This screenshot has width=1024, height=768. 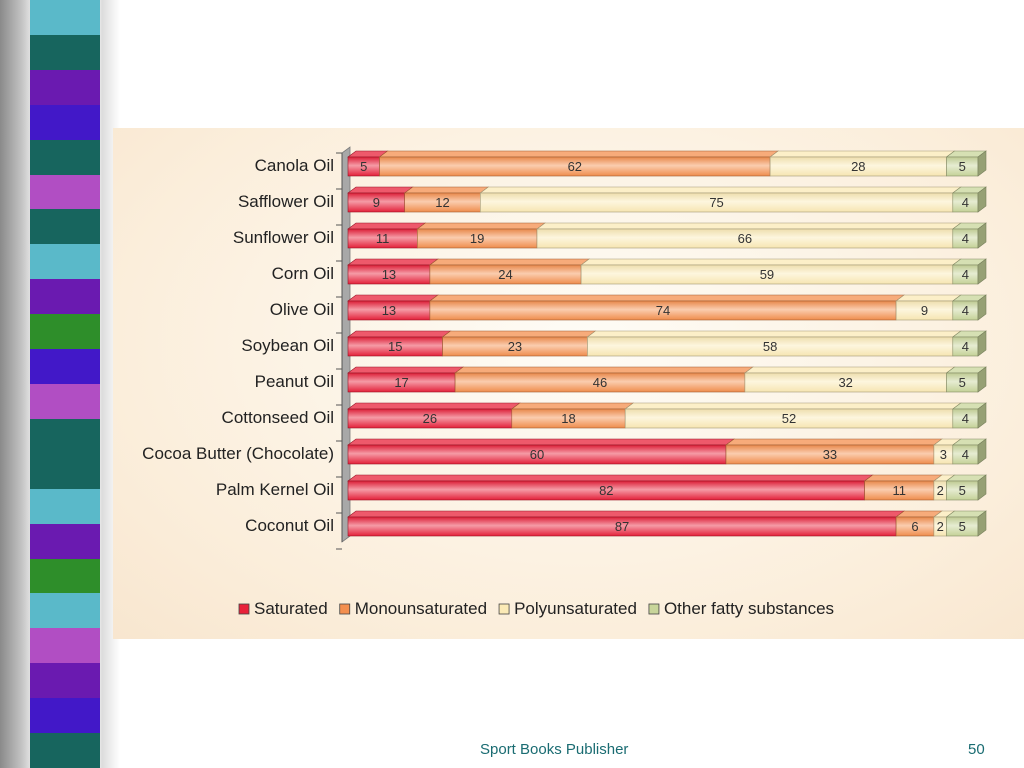 I want to click on category-label: Olive Oil, so click(x=302, y=309).